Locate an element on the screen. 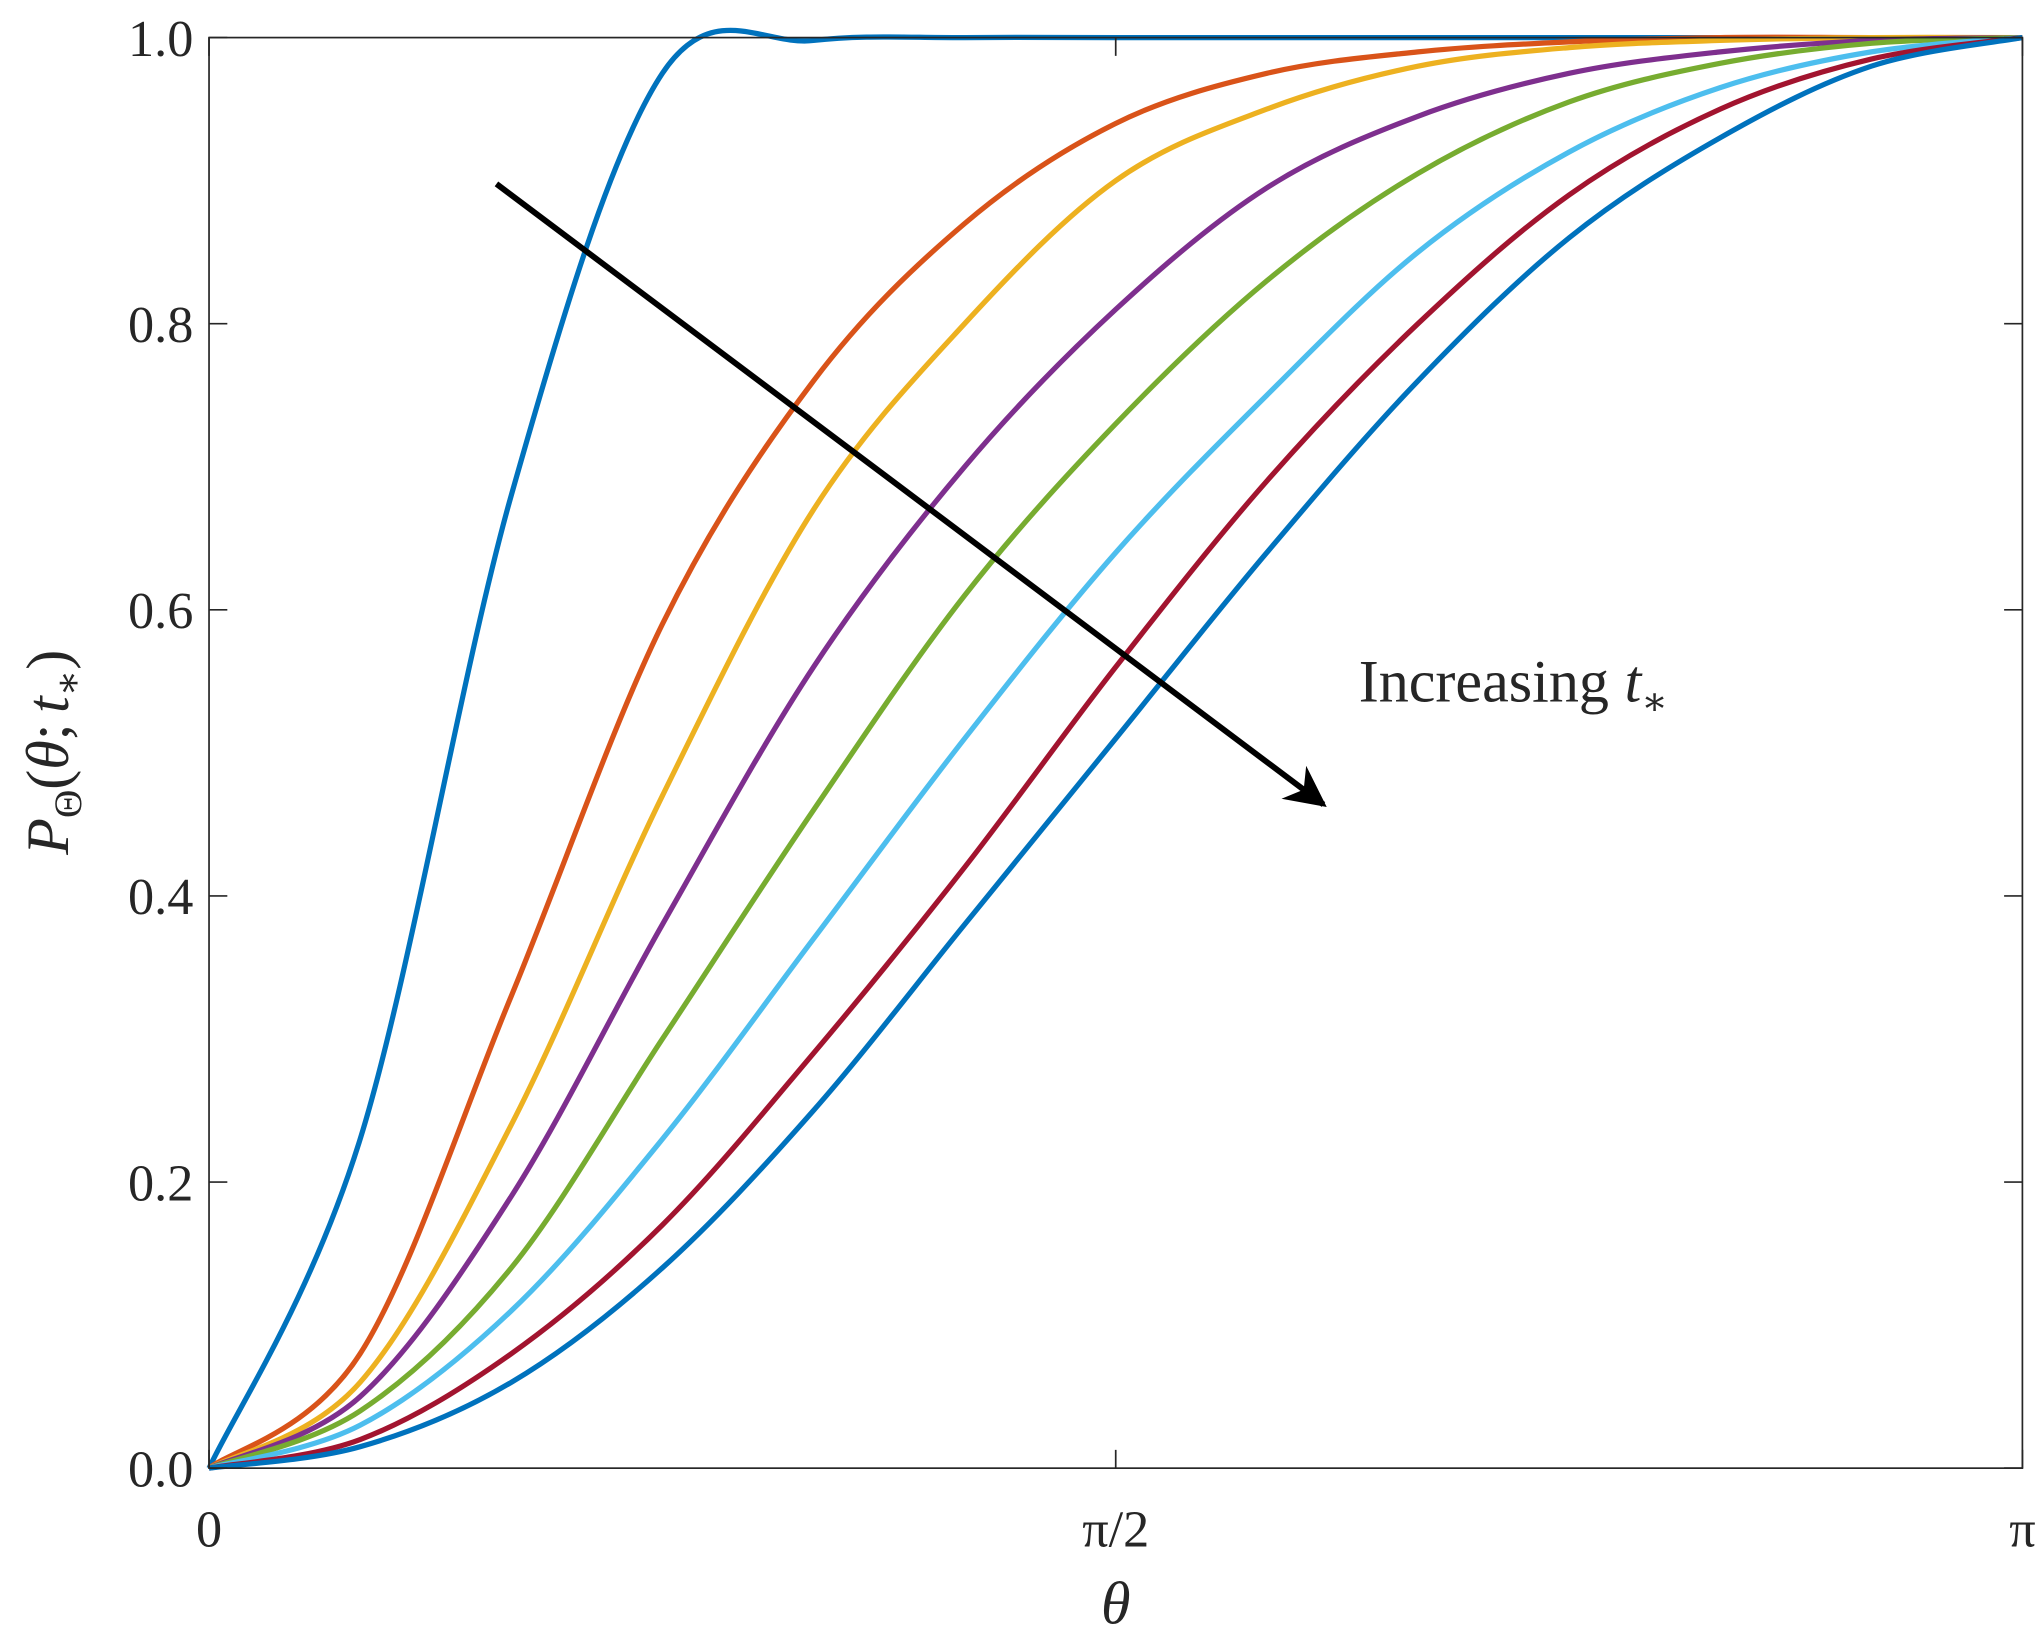  x-tick-label: 0 is located at coordinates (209, 1530).